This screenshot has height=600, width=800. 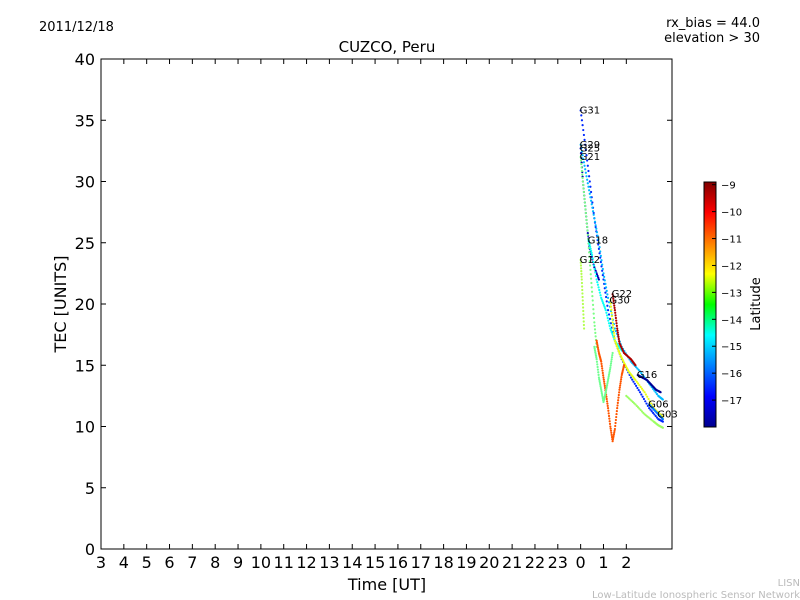 I want to click on x-tick-label: 17, so click(x=421, y=562).